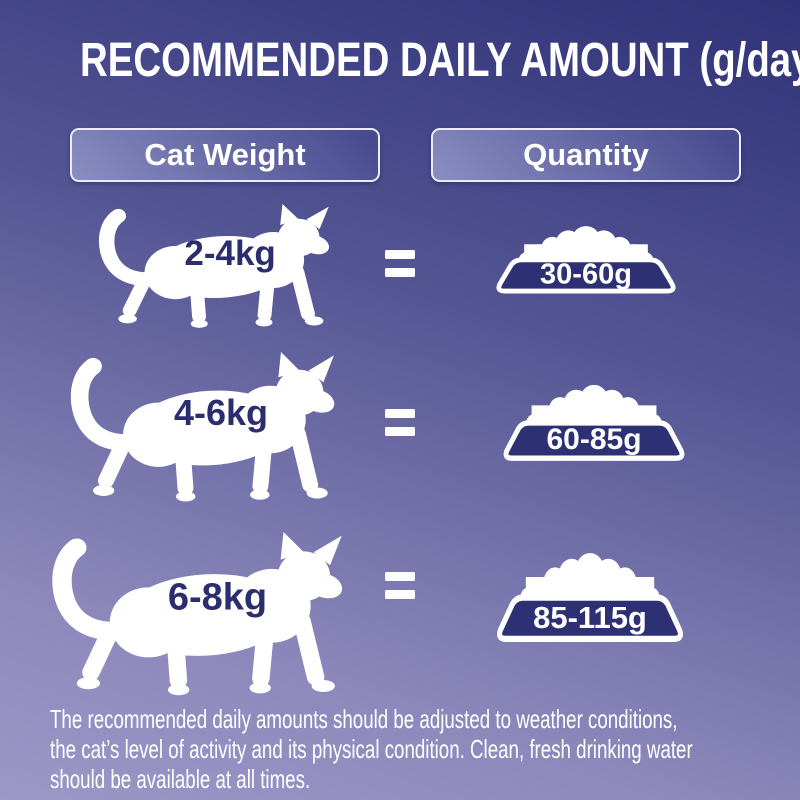 Image resolution: width=800 pixels, height=800 pixels. I want to click on table-row-2-bowl: 60-85g, so click(594, 422).